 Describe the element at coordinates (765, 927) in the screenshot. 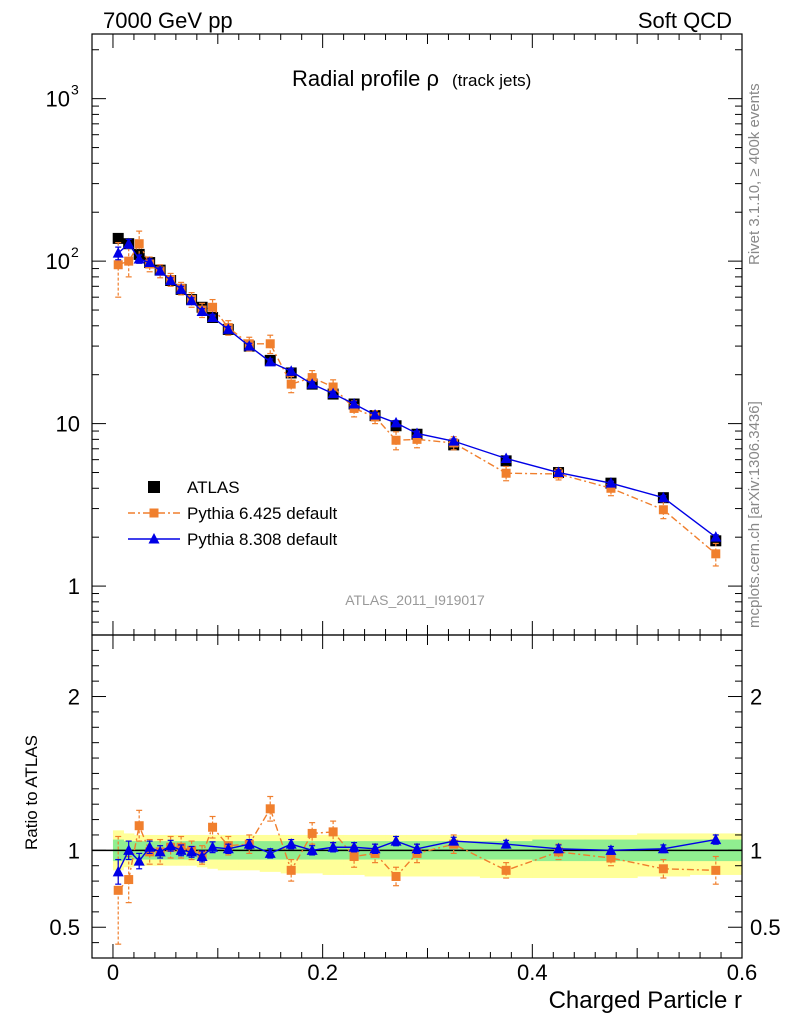

I see `ratio-y-tick-label-right: 0.5` at that location.